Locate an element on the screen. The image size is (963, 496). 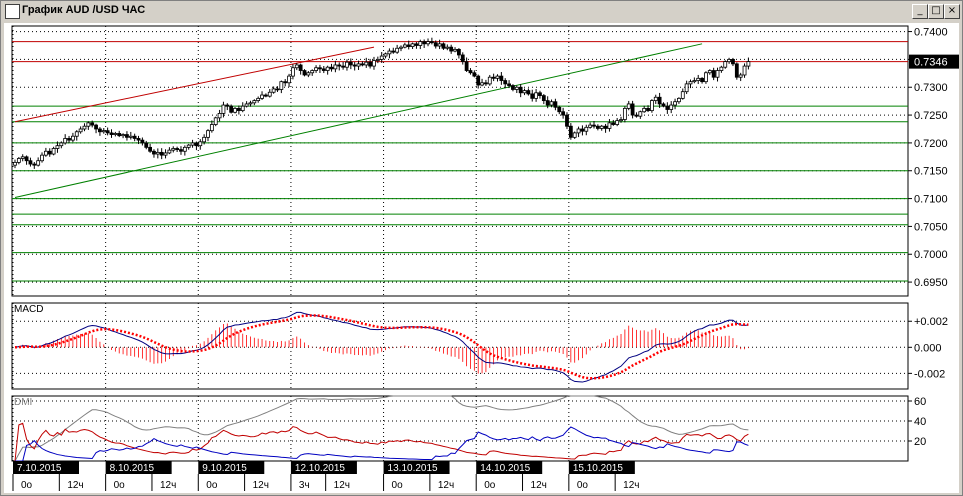
title-bar: График AUD /USD ЧАС _ □ × is located at coordinates (481, 11).